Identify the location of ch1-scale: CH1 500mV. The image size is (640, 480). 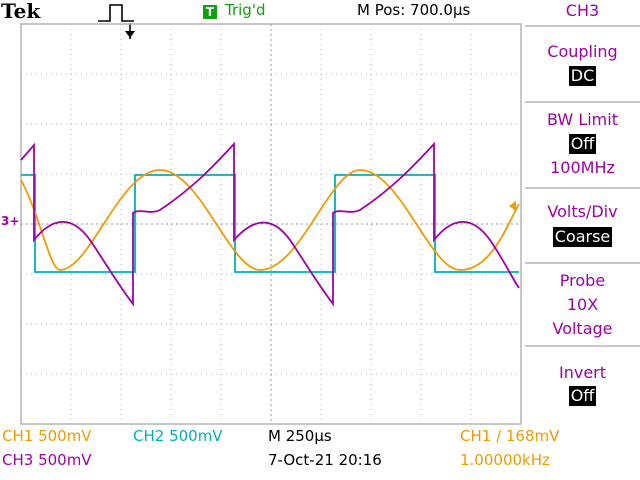
(47, 436).